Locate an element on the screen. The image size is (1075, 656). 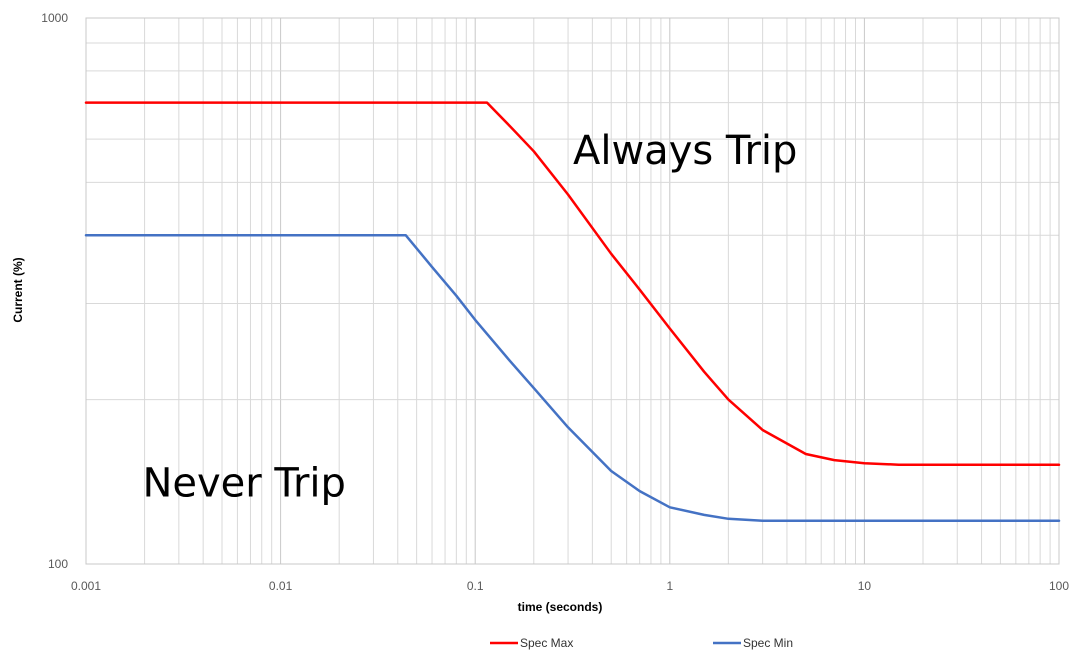
y-tick-label: 100 is located at coordinates (58, 564).